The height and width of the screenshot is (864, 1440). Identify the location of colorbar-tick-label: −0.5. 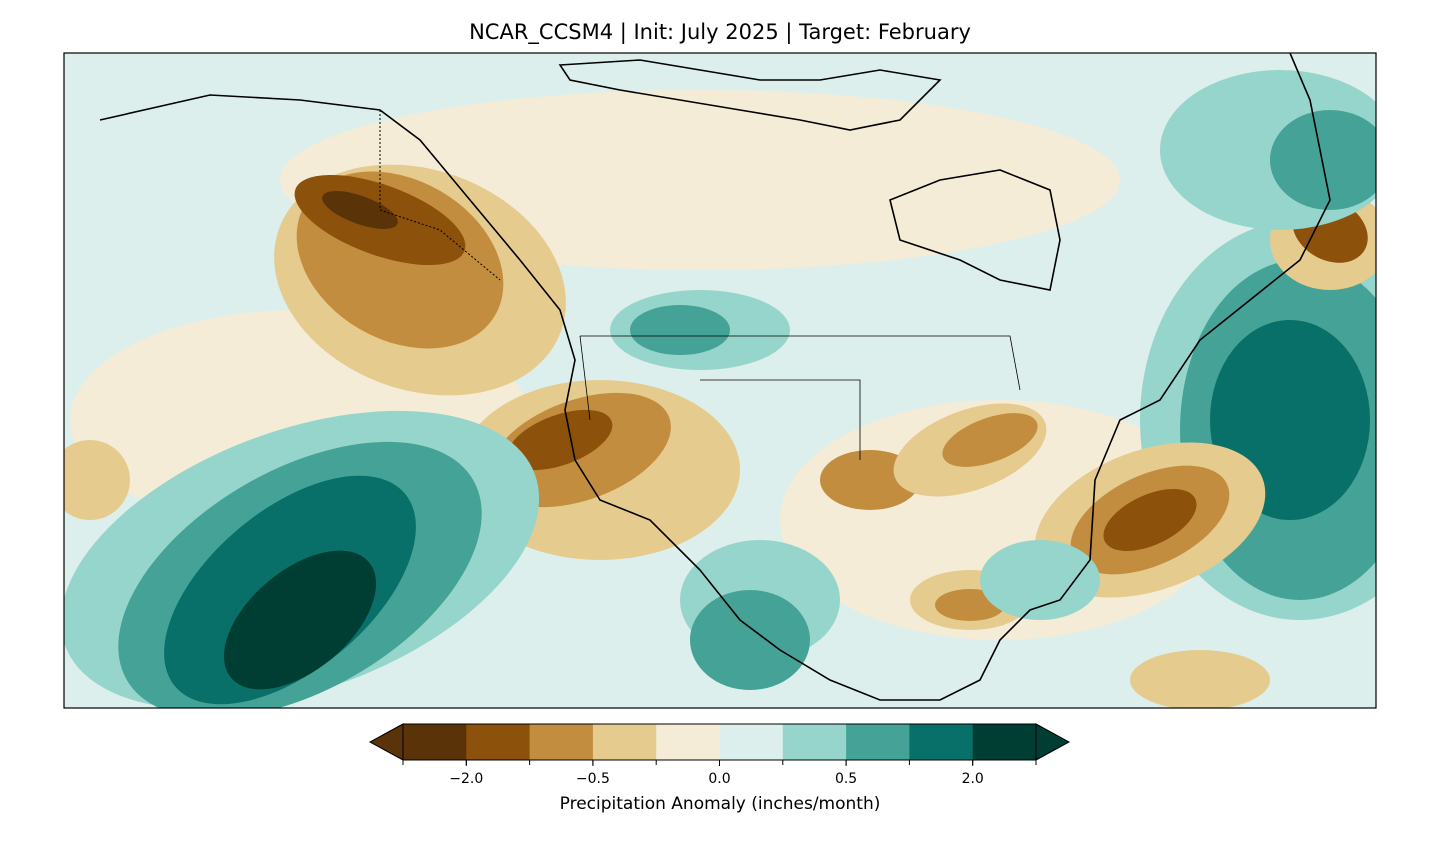
(593, 779).